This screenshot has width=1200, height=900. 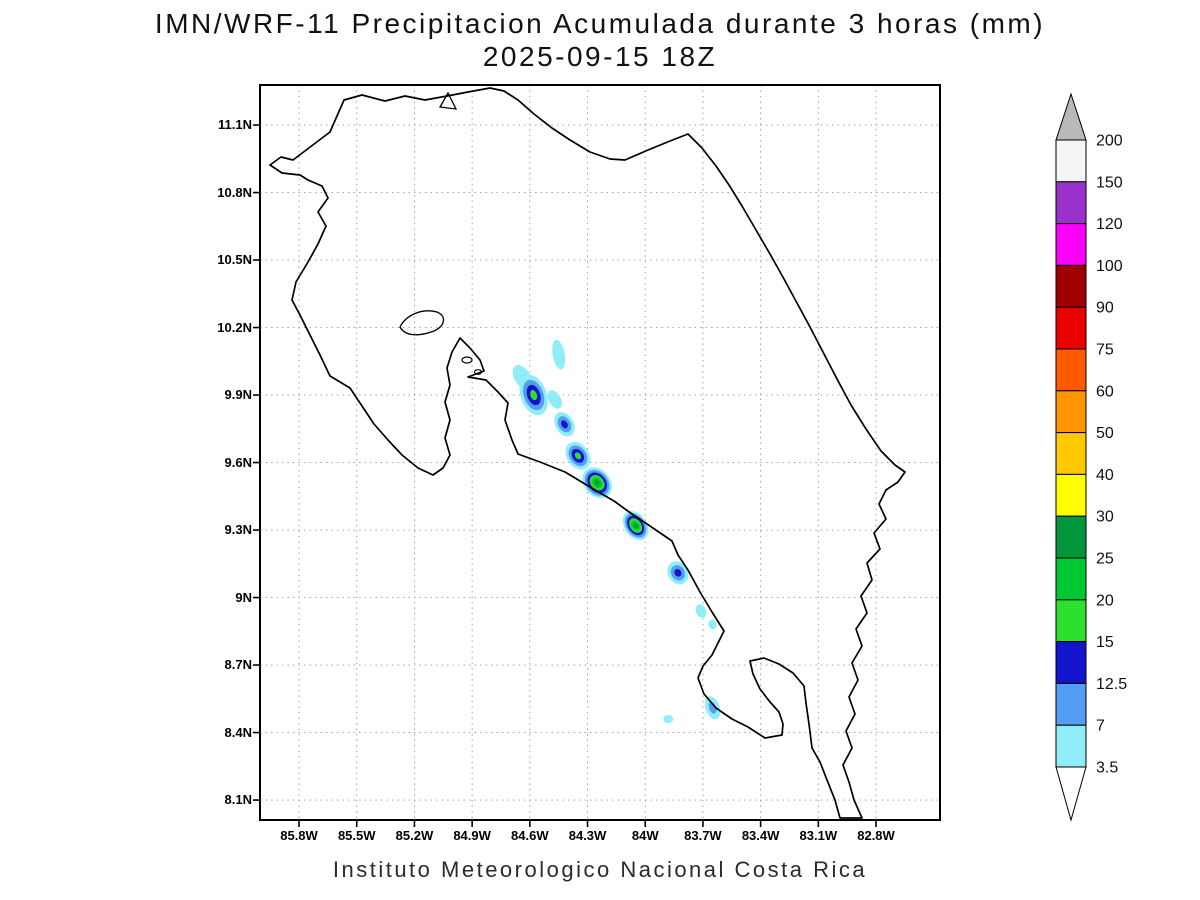 I want to click on colorbar-label: 20, so click(x=1105, y=600).